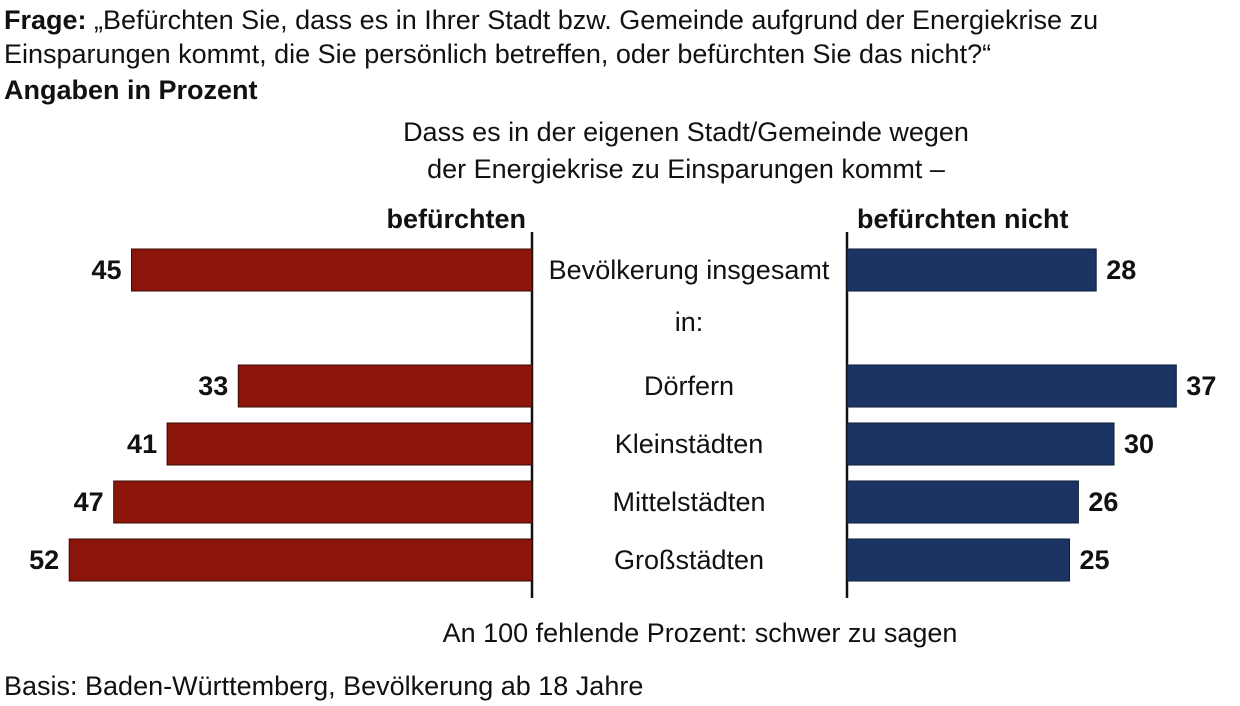 This screenshot has width=1240, height=706. I want to click on category-label: Mittelstädten, so click(688, 502).